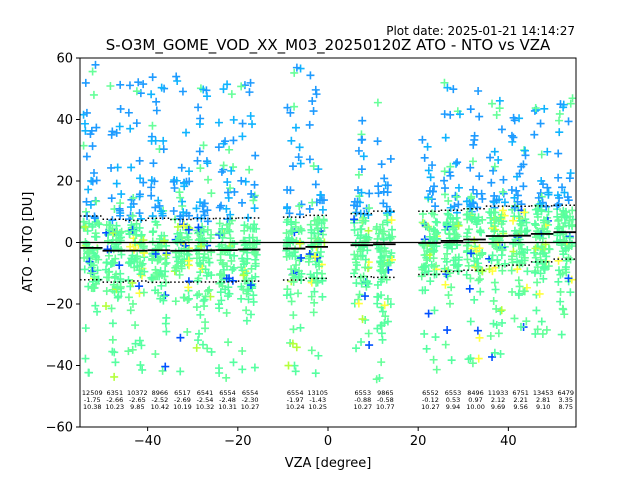 This screenshot has height=480, width=640. I want to click on bin-count-label: 6553, so click(363, 393).